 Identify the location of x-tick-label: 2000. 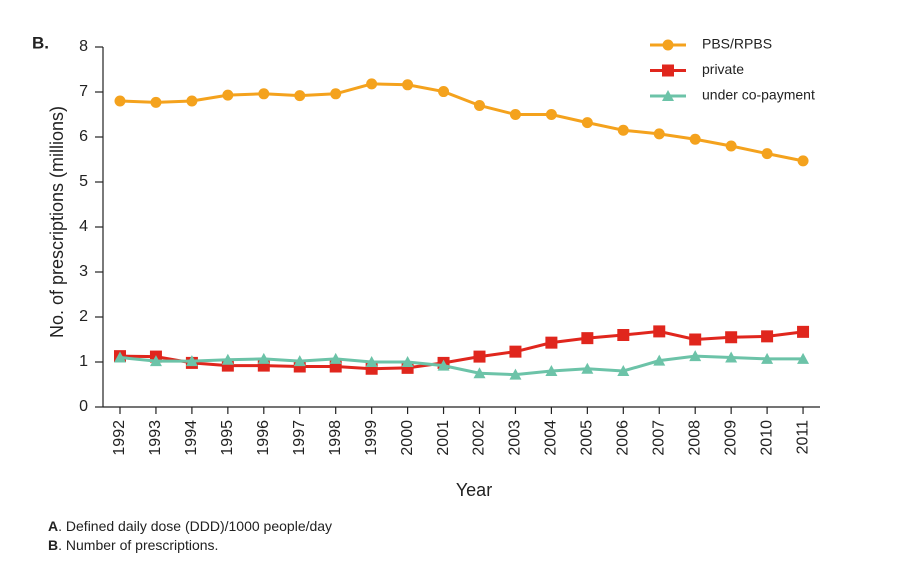
(407, 438).